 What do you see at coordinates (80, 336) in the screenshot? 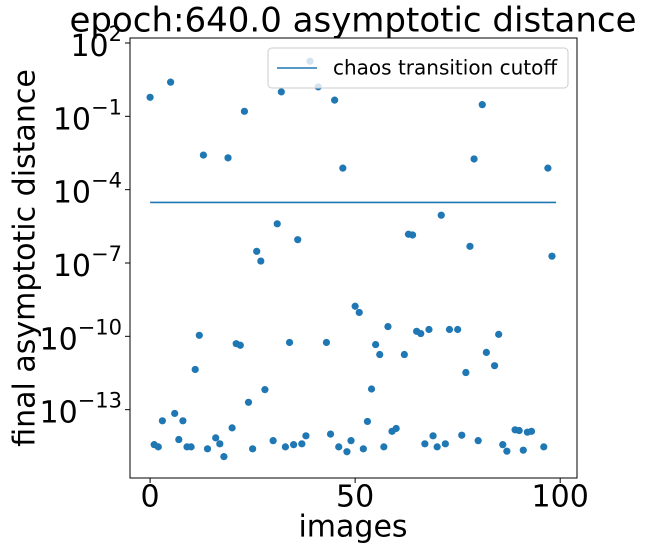
I see `y-tick-label: 10⁻¹⁰` at bounding box center [80, 336].